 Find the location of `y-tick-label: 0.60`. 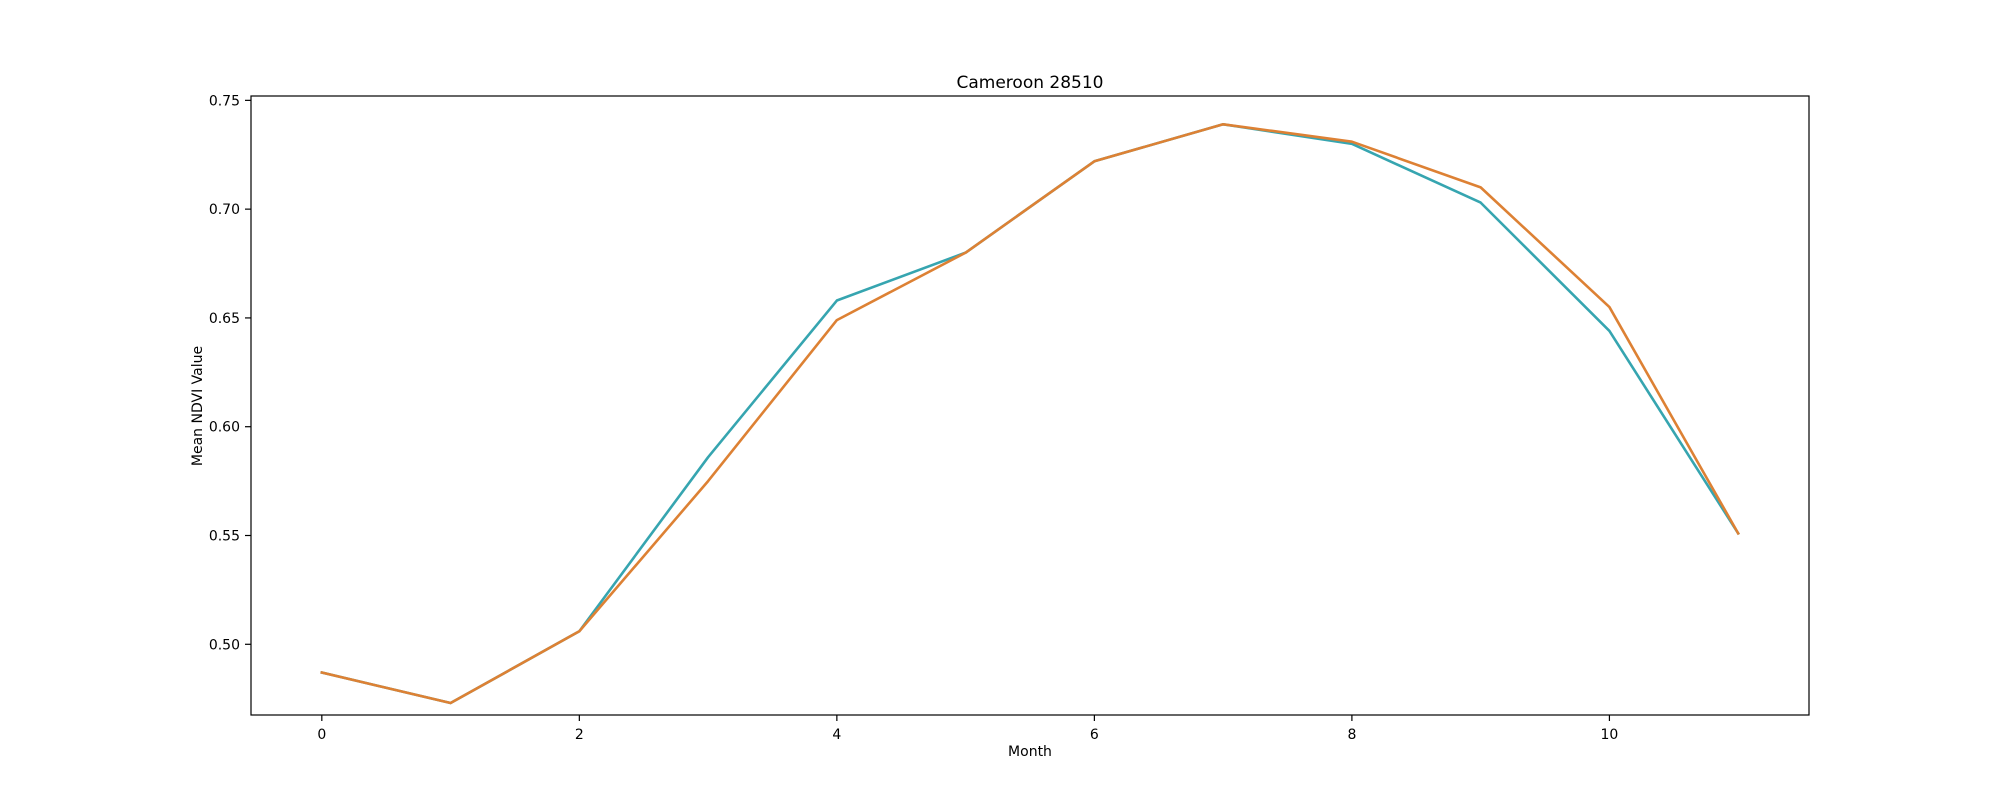

y-tick-label: 0.60 is located at coordinates (224, 428).